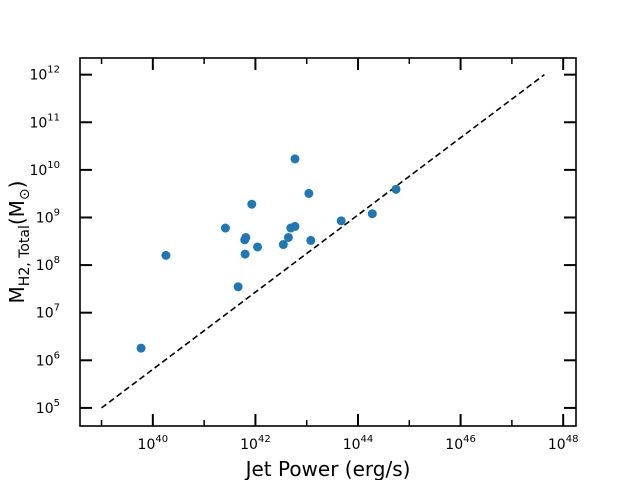 The height and width of the screenshot is (480, 640). Describe the element at coordinates (48, 264) in the screenshot. I see `y-tick-label: 10⁸` at that location.